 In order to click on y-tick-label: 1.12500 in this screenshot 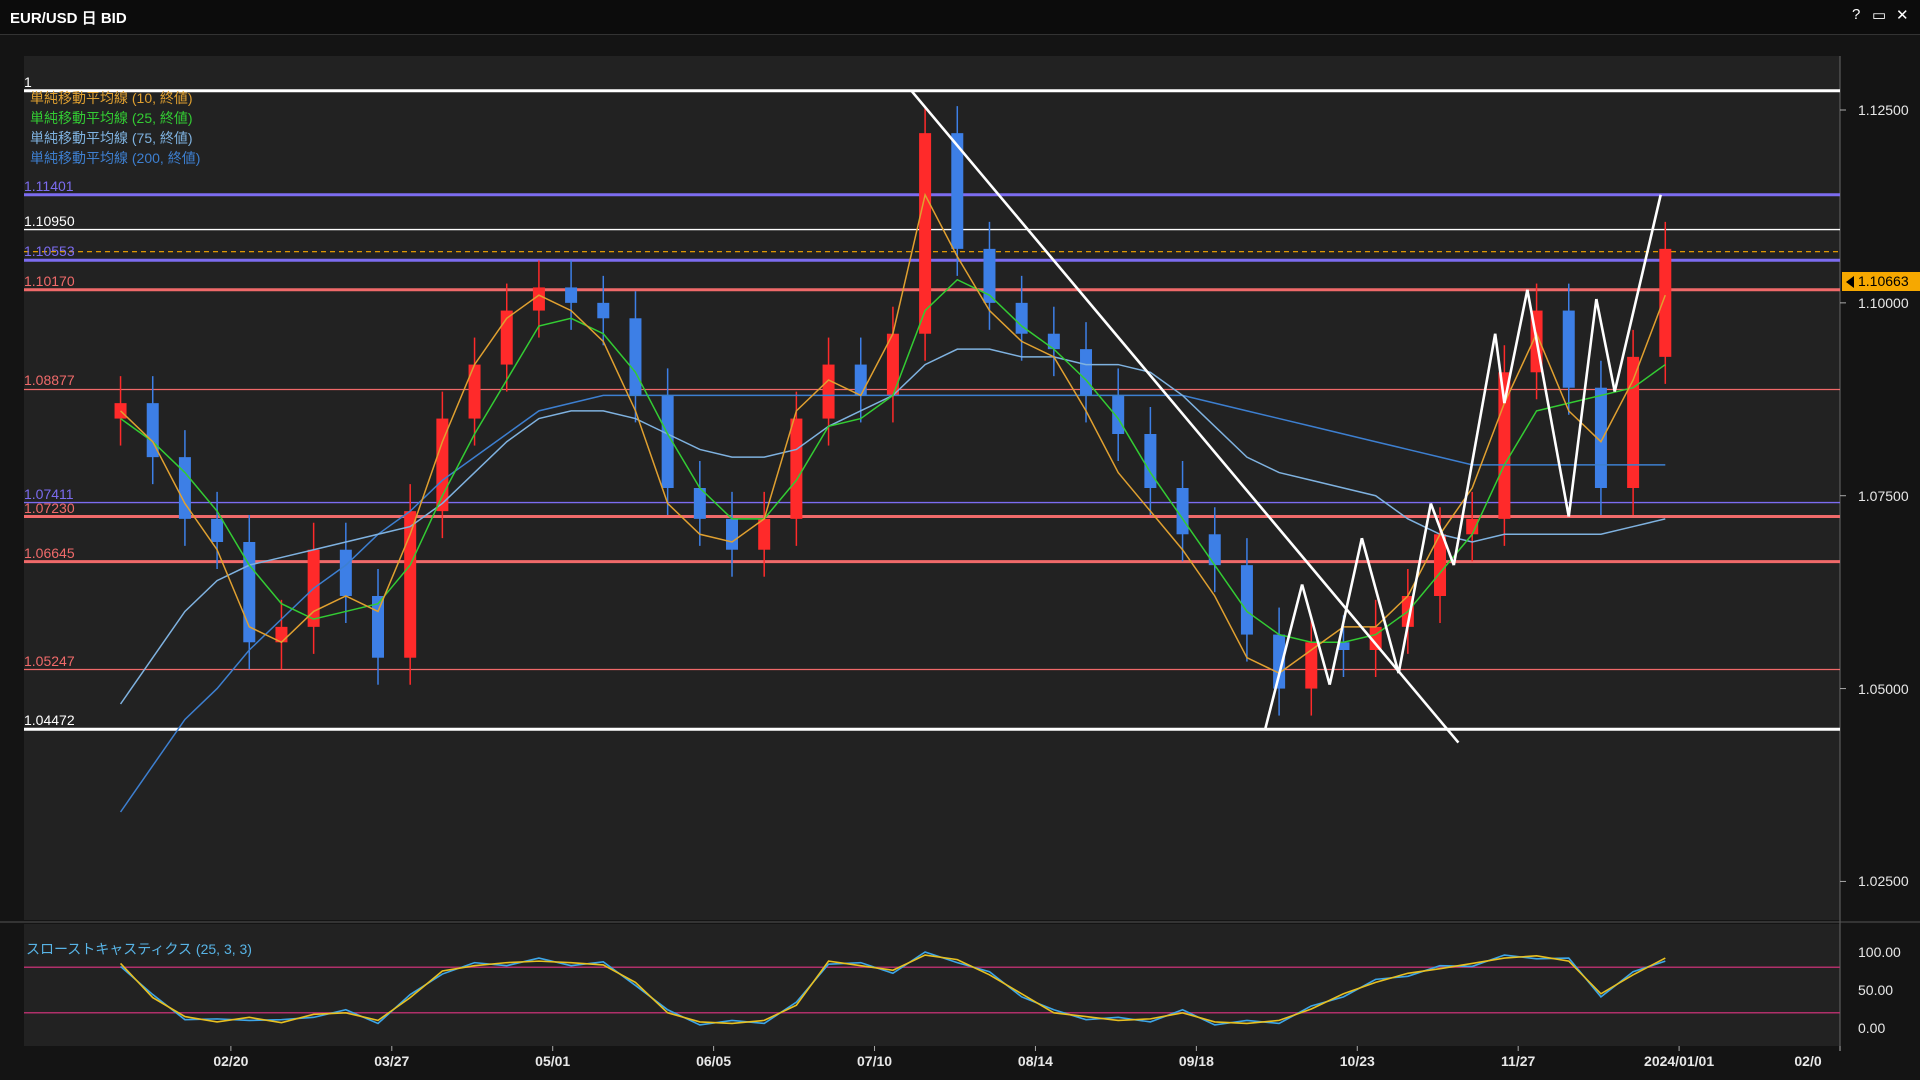, I will do `click(1883, 110)`.